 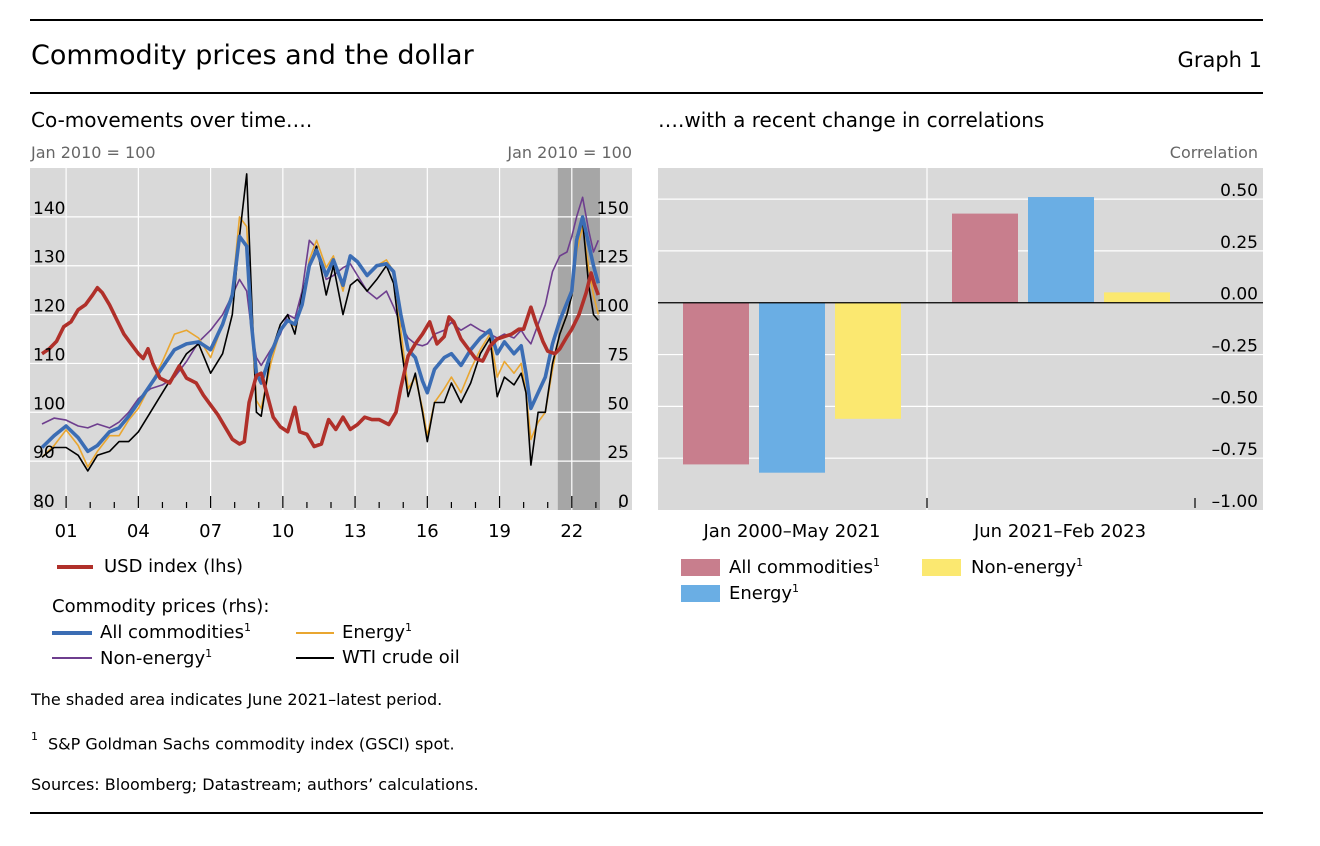 What do you see at coordinates (315, 658) in the screenshot?
I see `legend-wti-swatch` at bounding box center [315, 658].